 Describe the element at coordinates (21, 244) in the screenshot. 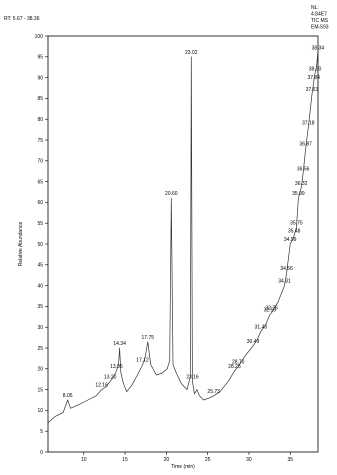

I see `y-axis-label: Relative Abundance` at that location.